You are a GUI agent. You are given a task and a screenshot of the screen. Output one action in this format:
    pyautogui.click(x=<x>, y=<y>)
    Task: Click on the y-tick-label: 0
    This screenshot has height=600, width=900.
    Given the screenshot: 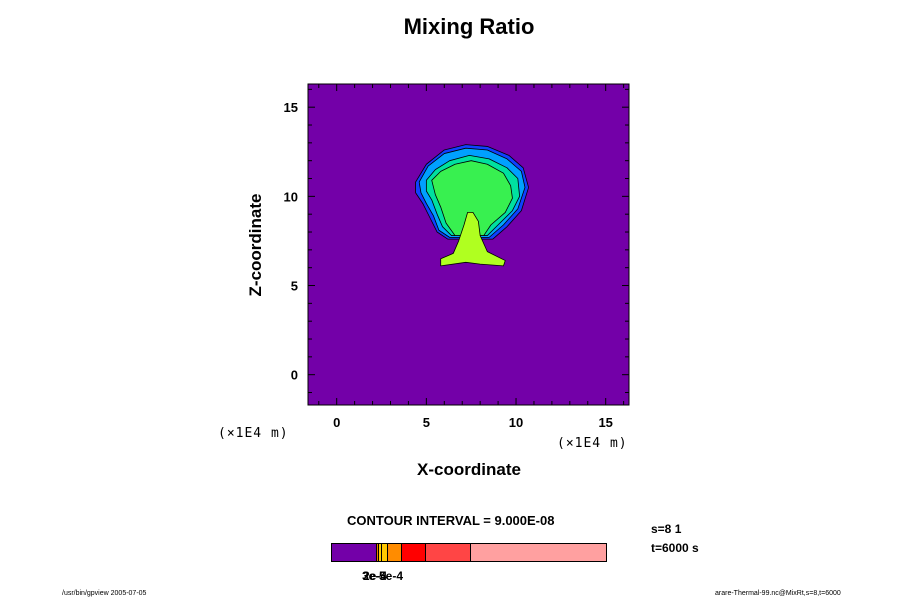 What is the action you would take?
    pyautogui.click(x=294, y=375)
    